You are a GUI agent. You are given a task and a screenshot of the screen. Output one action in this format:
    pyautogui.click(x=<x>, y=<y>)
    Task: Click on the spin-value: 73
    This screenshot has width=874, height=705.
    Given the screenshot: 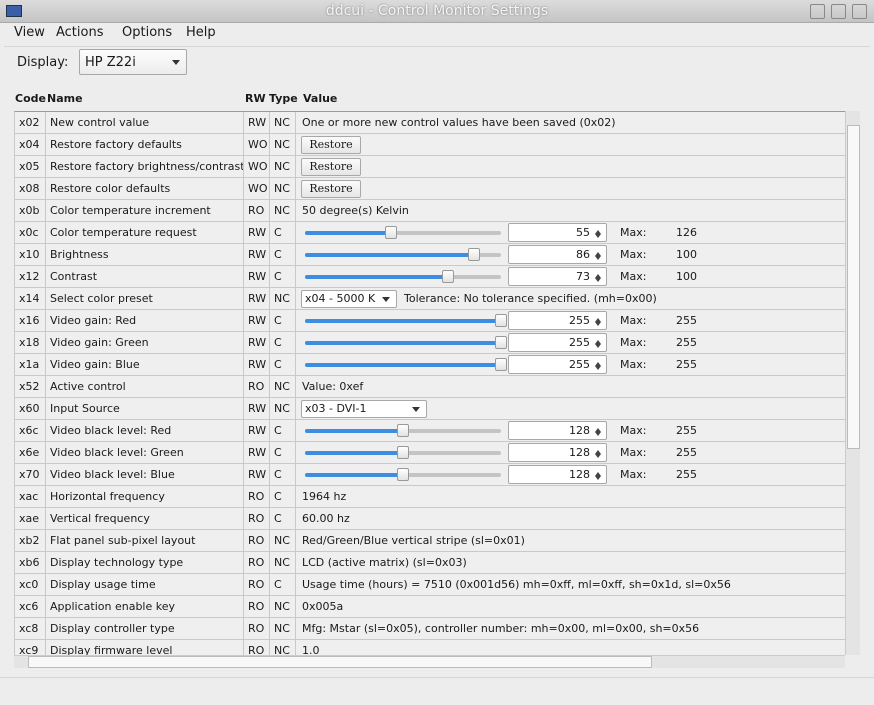 What is the action you would take?
    pyautogui.click(x=583, y=276)
    